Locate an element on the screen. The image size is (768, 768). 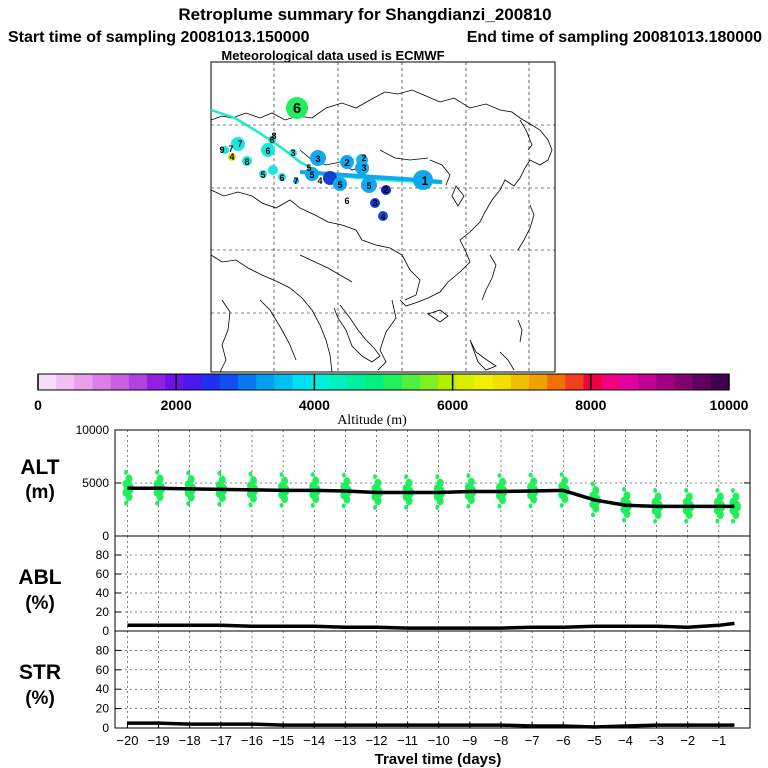
x-tick-label: −17 is located at coordinates (221, 740).